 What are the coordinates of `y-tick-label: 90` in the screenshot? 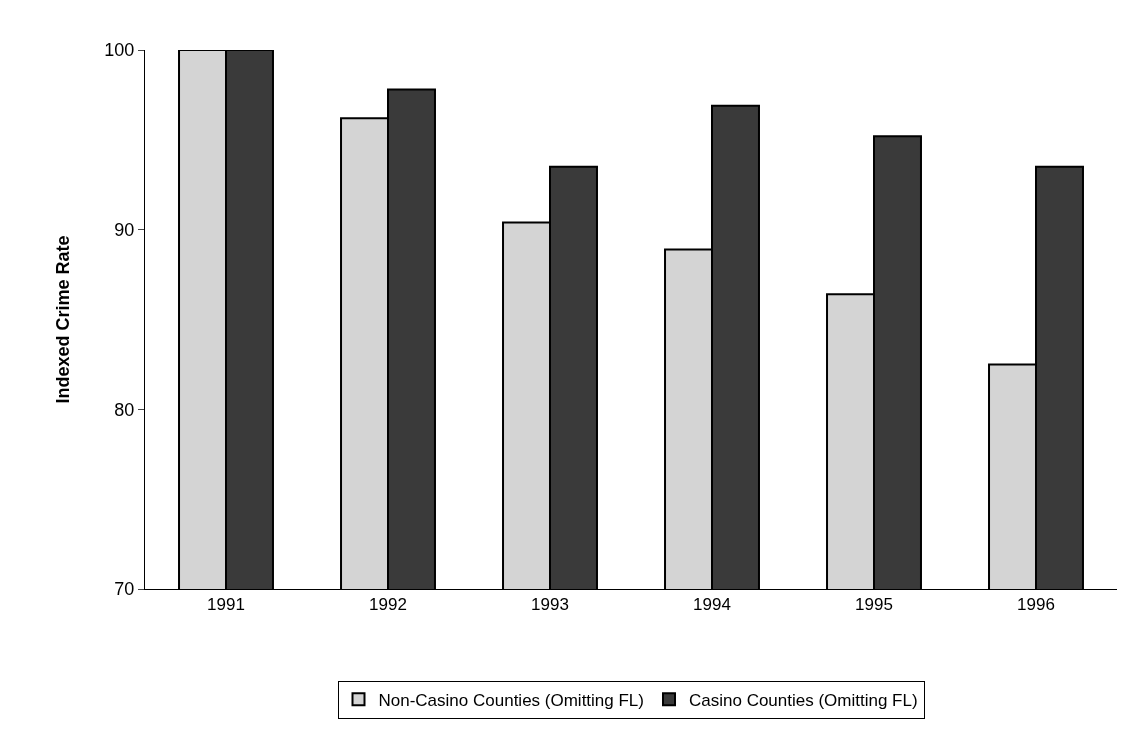 It's located at (124, 229).